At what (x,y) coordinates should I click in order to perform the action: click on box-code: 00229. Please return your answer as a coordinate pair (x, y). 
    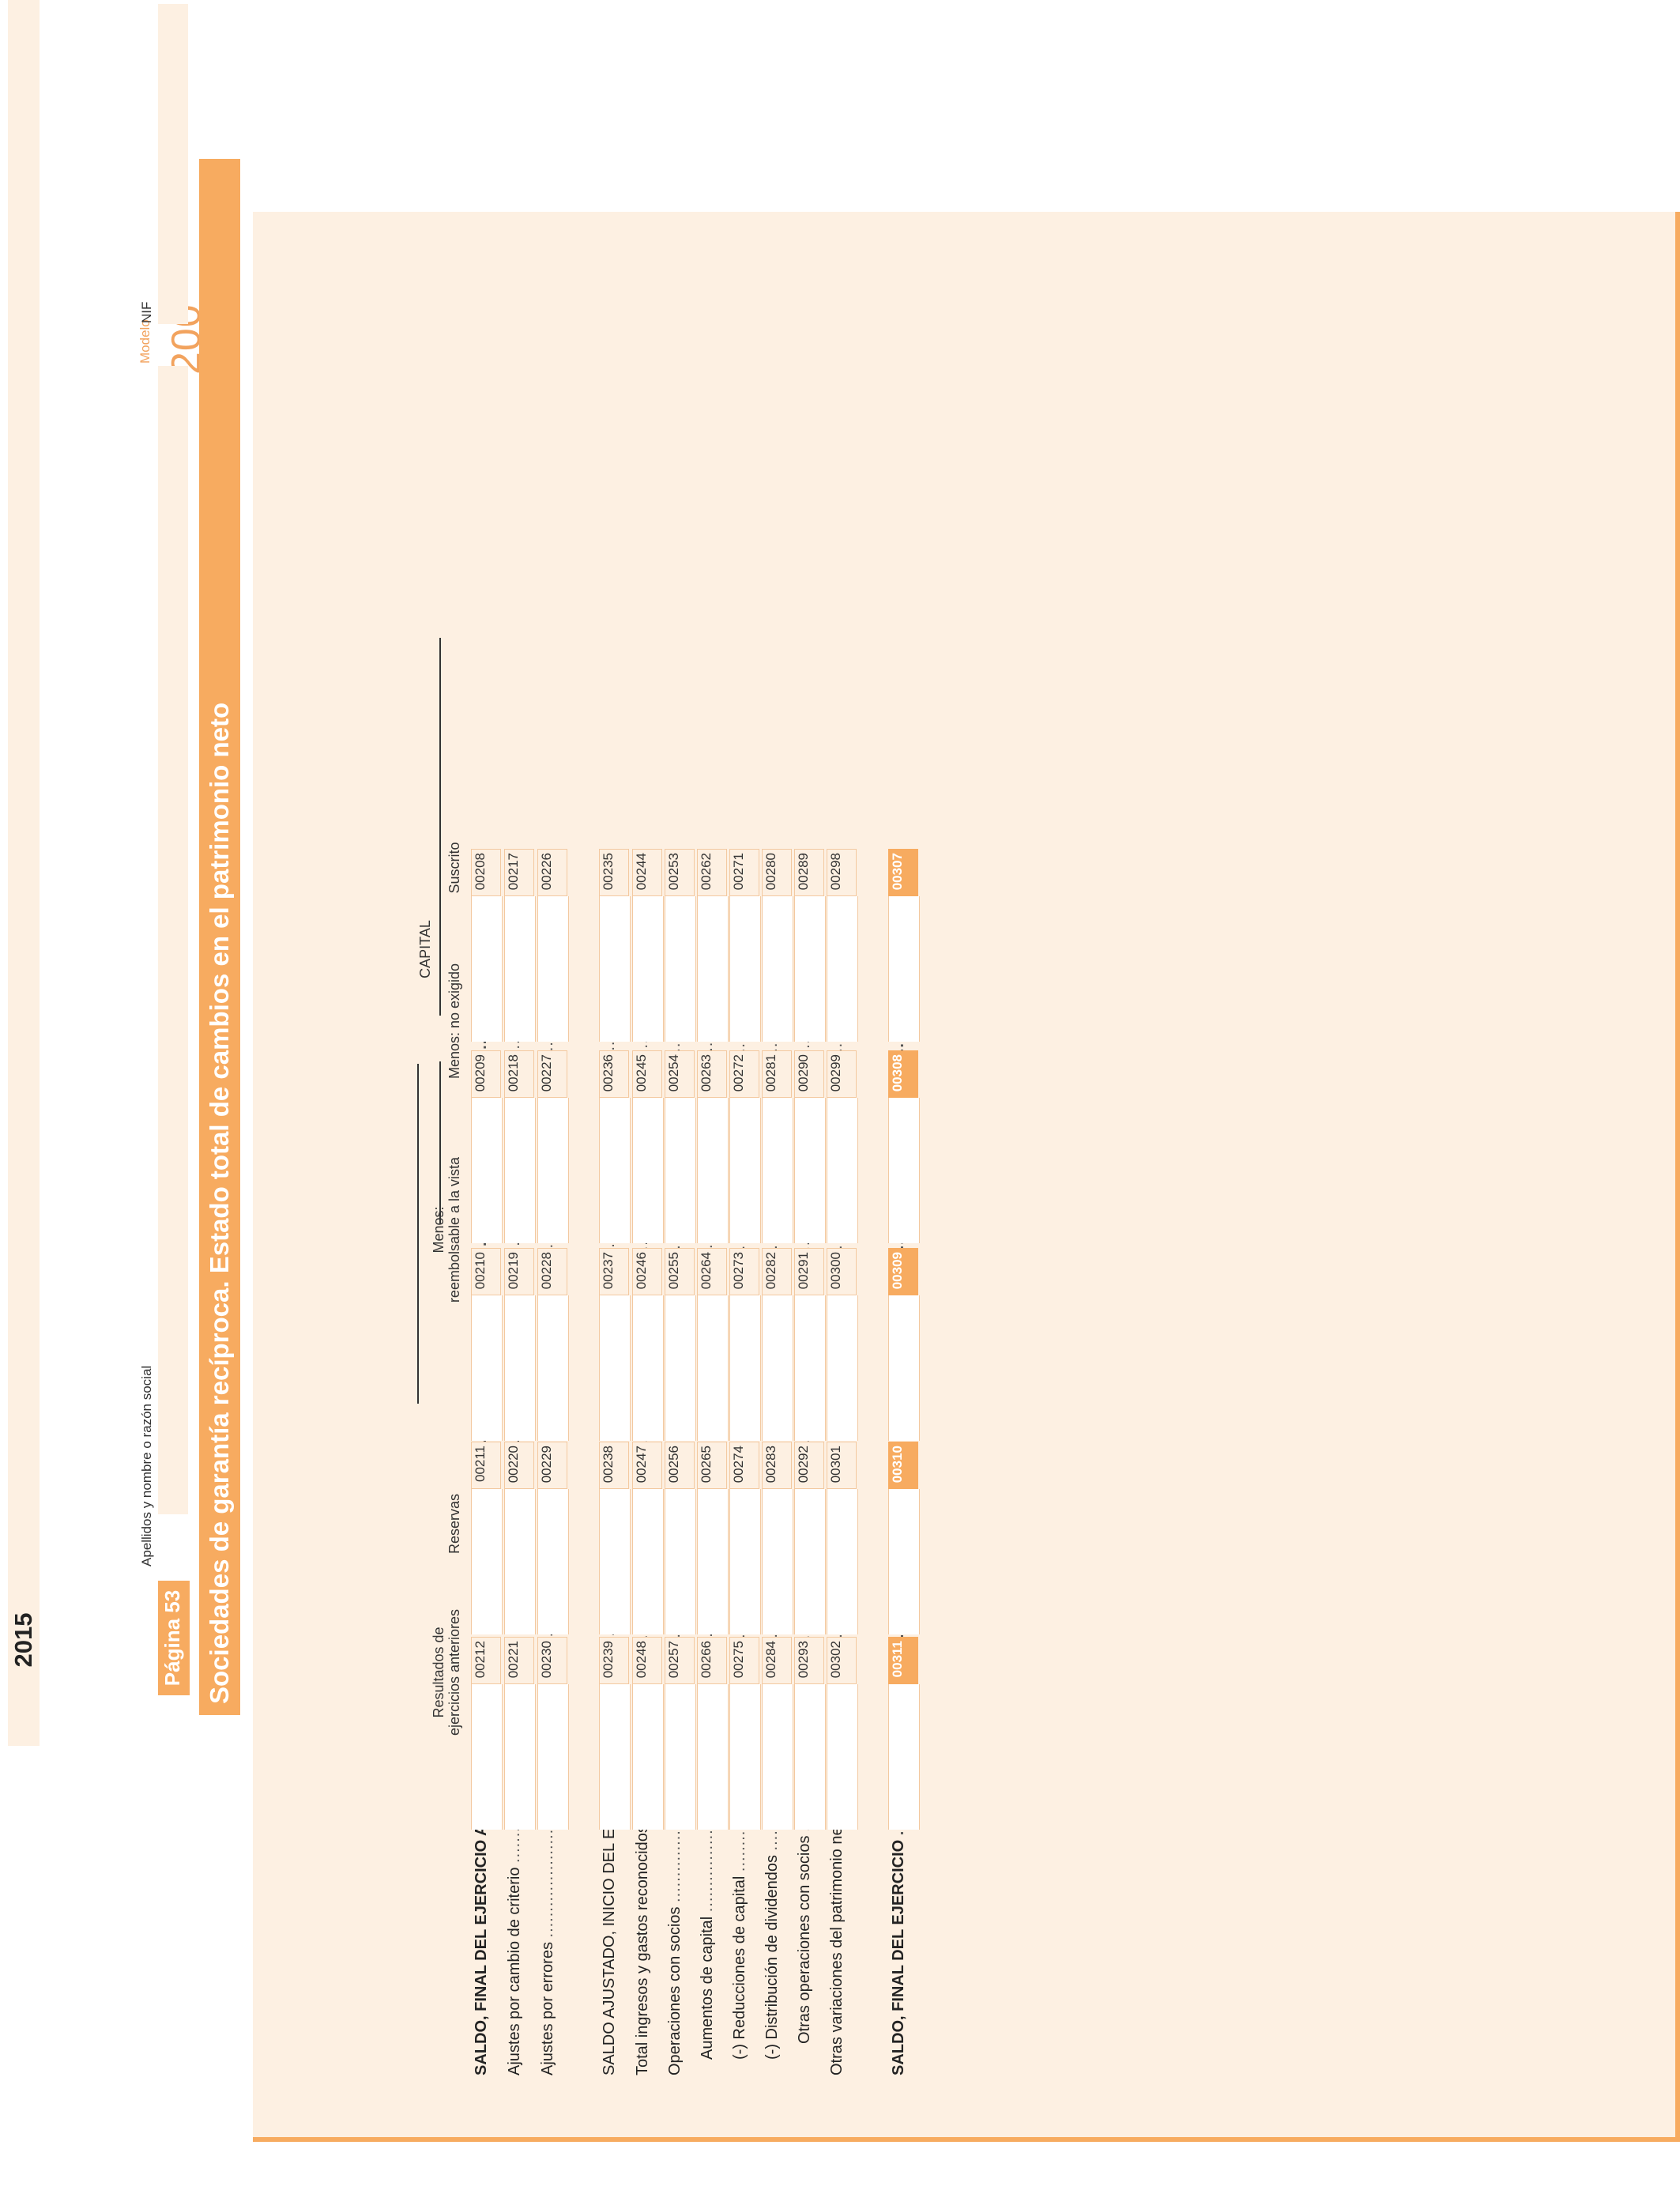
    Looking at the image, I should click on (552, 1465).